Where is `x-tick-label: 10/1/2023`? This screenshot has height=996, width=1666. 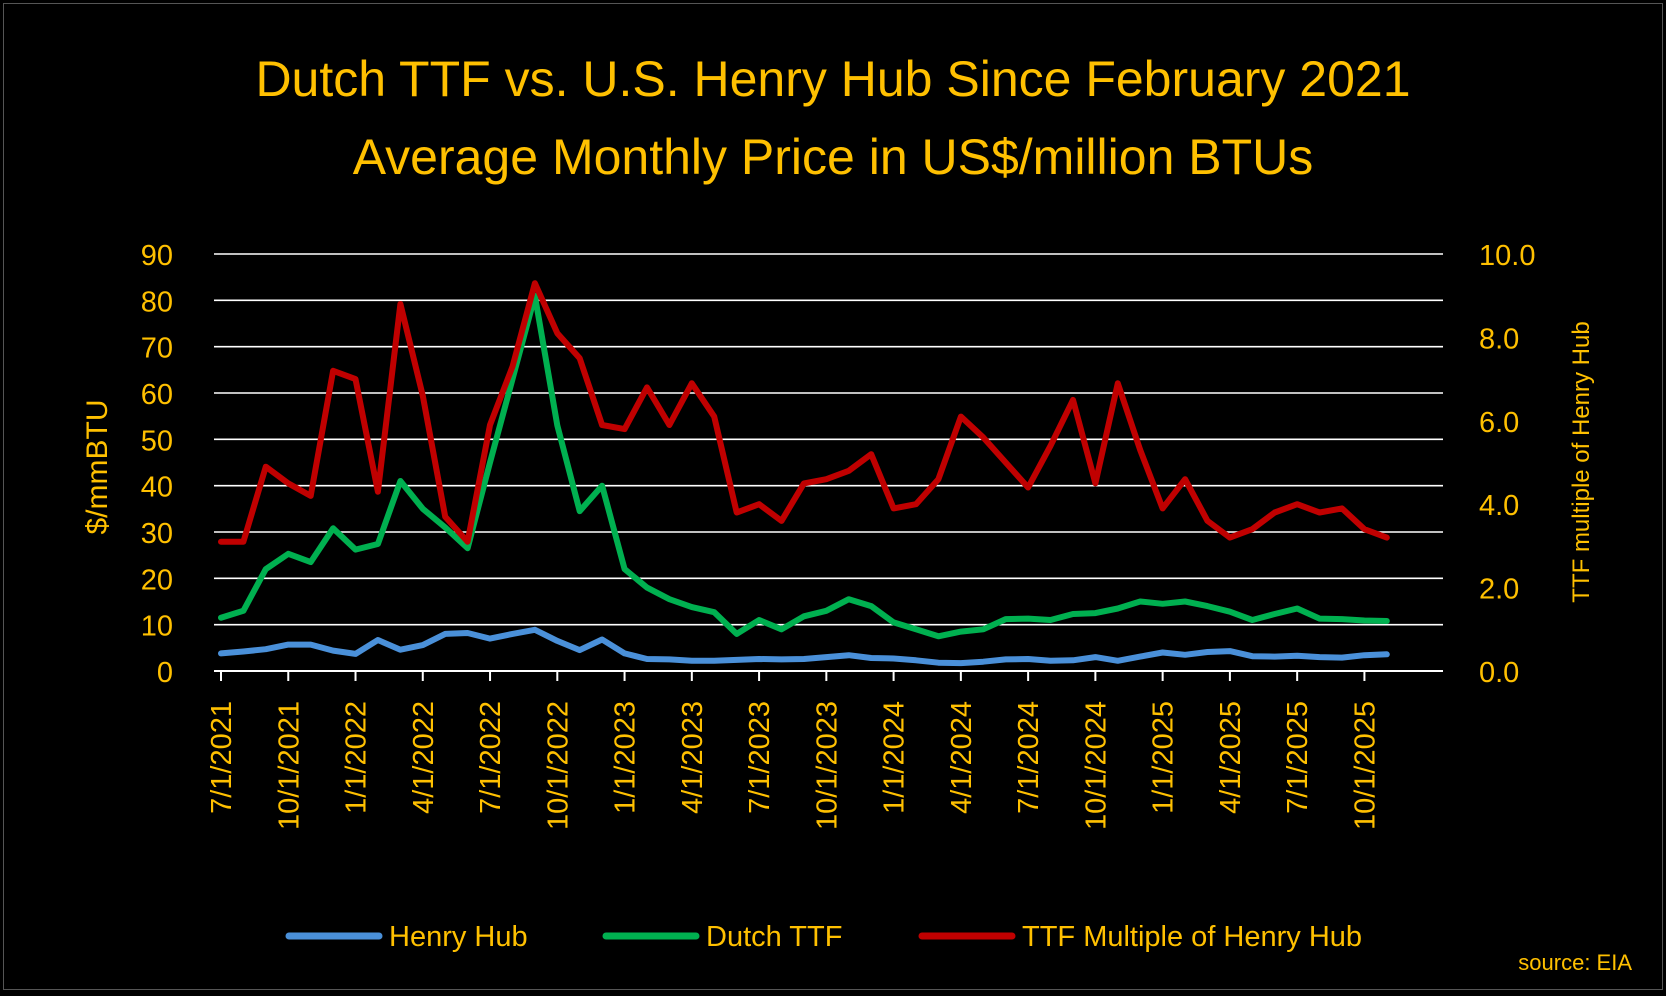 x-tick-label: 10/1/2023 is located at coordinates (827, 765).